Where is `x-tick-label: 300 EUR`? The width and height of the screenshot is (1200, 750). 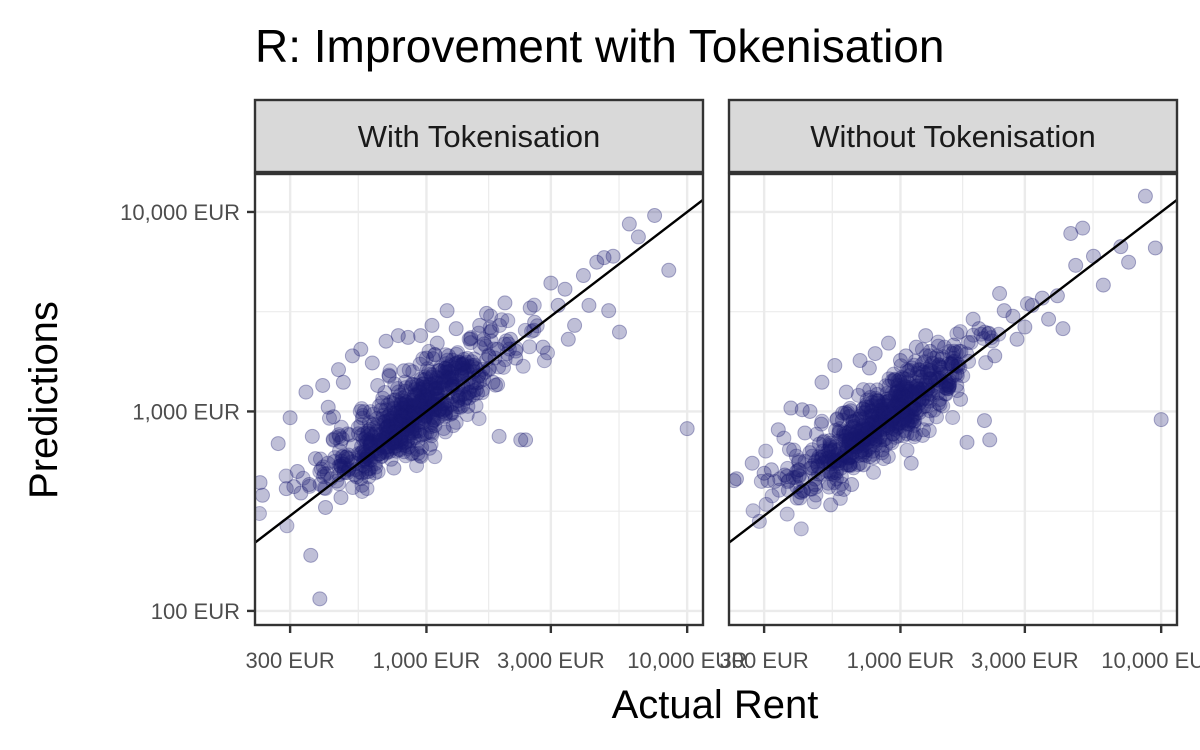
x-tick-label: 300 EUR is located at coordinates (763, 660).